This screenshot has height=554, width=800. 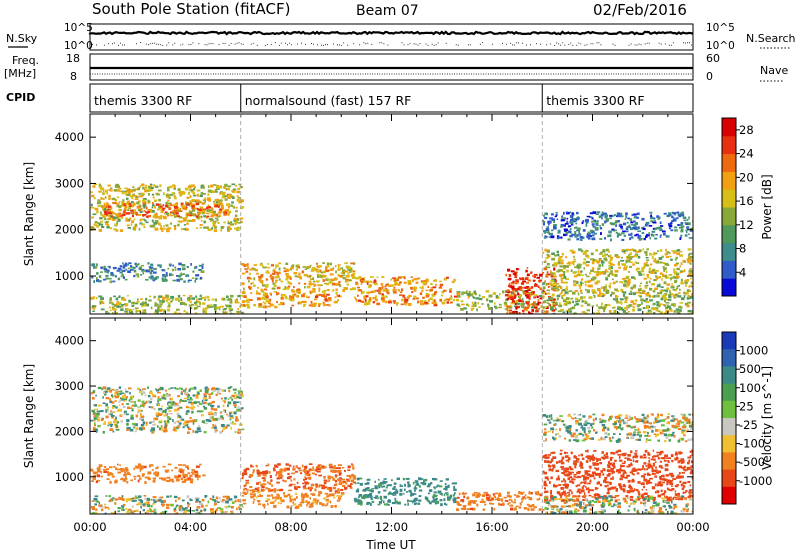 What do you see at coordinates (73, 76) in the screenshot?
I see `freq-tick-bottom: 8` at bounding box center [73, 76].